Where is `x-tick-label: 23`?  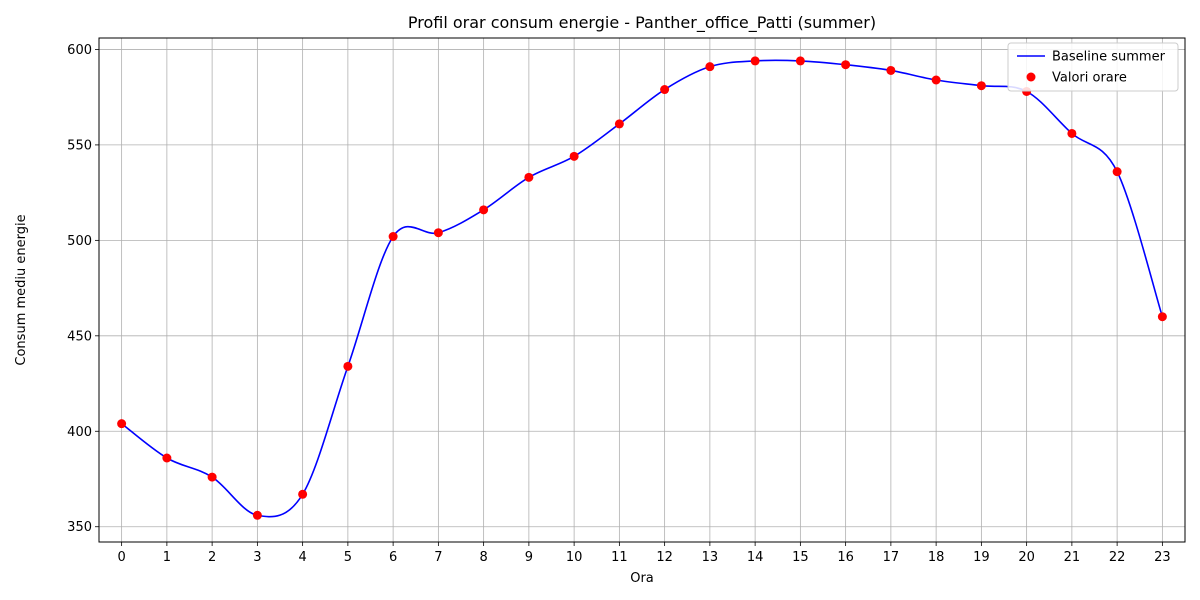 x-tick-label: 23 is located at coordinates (1162, 557).